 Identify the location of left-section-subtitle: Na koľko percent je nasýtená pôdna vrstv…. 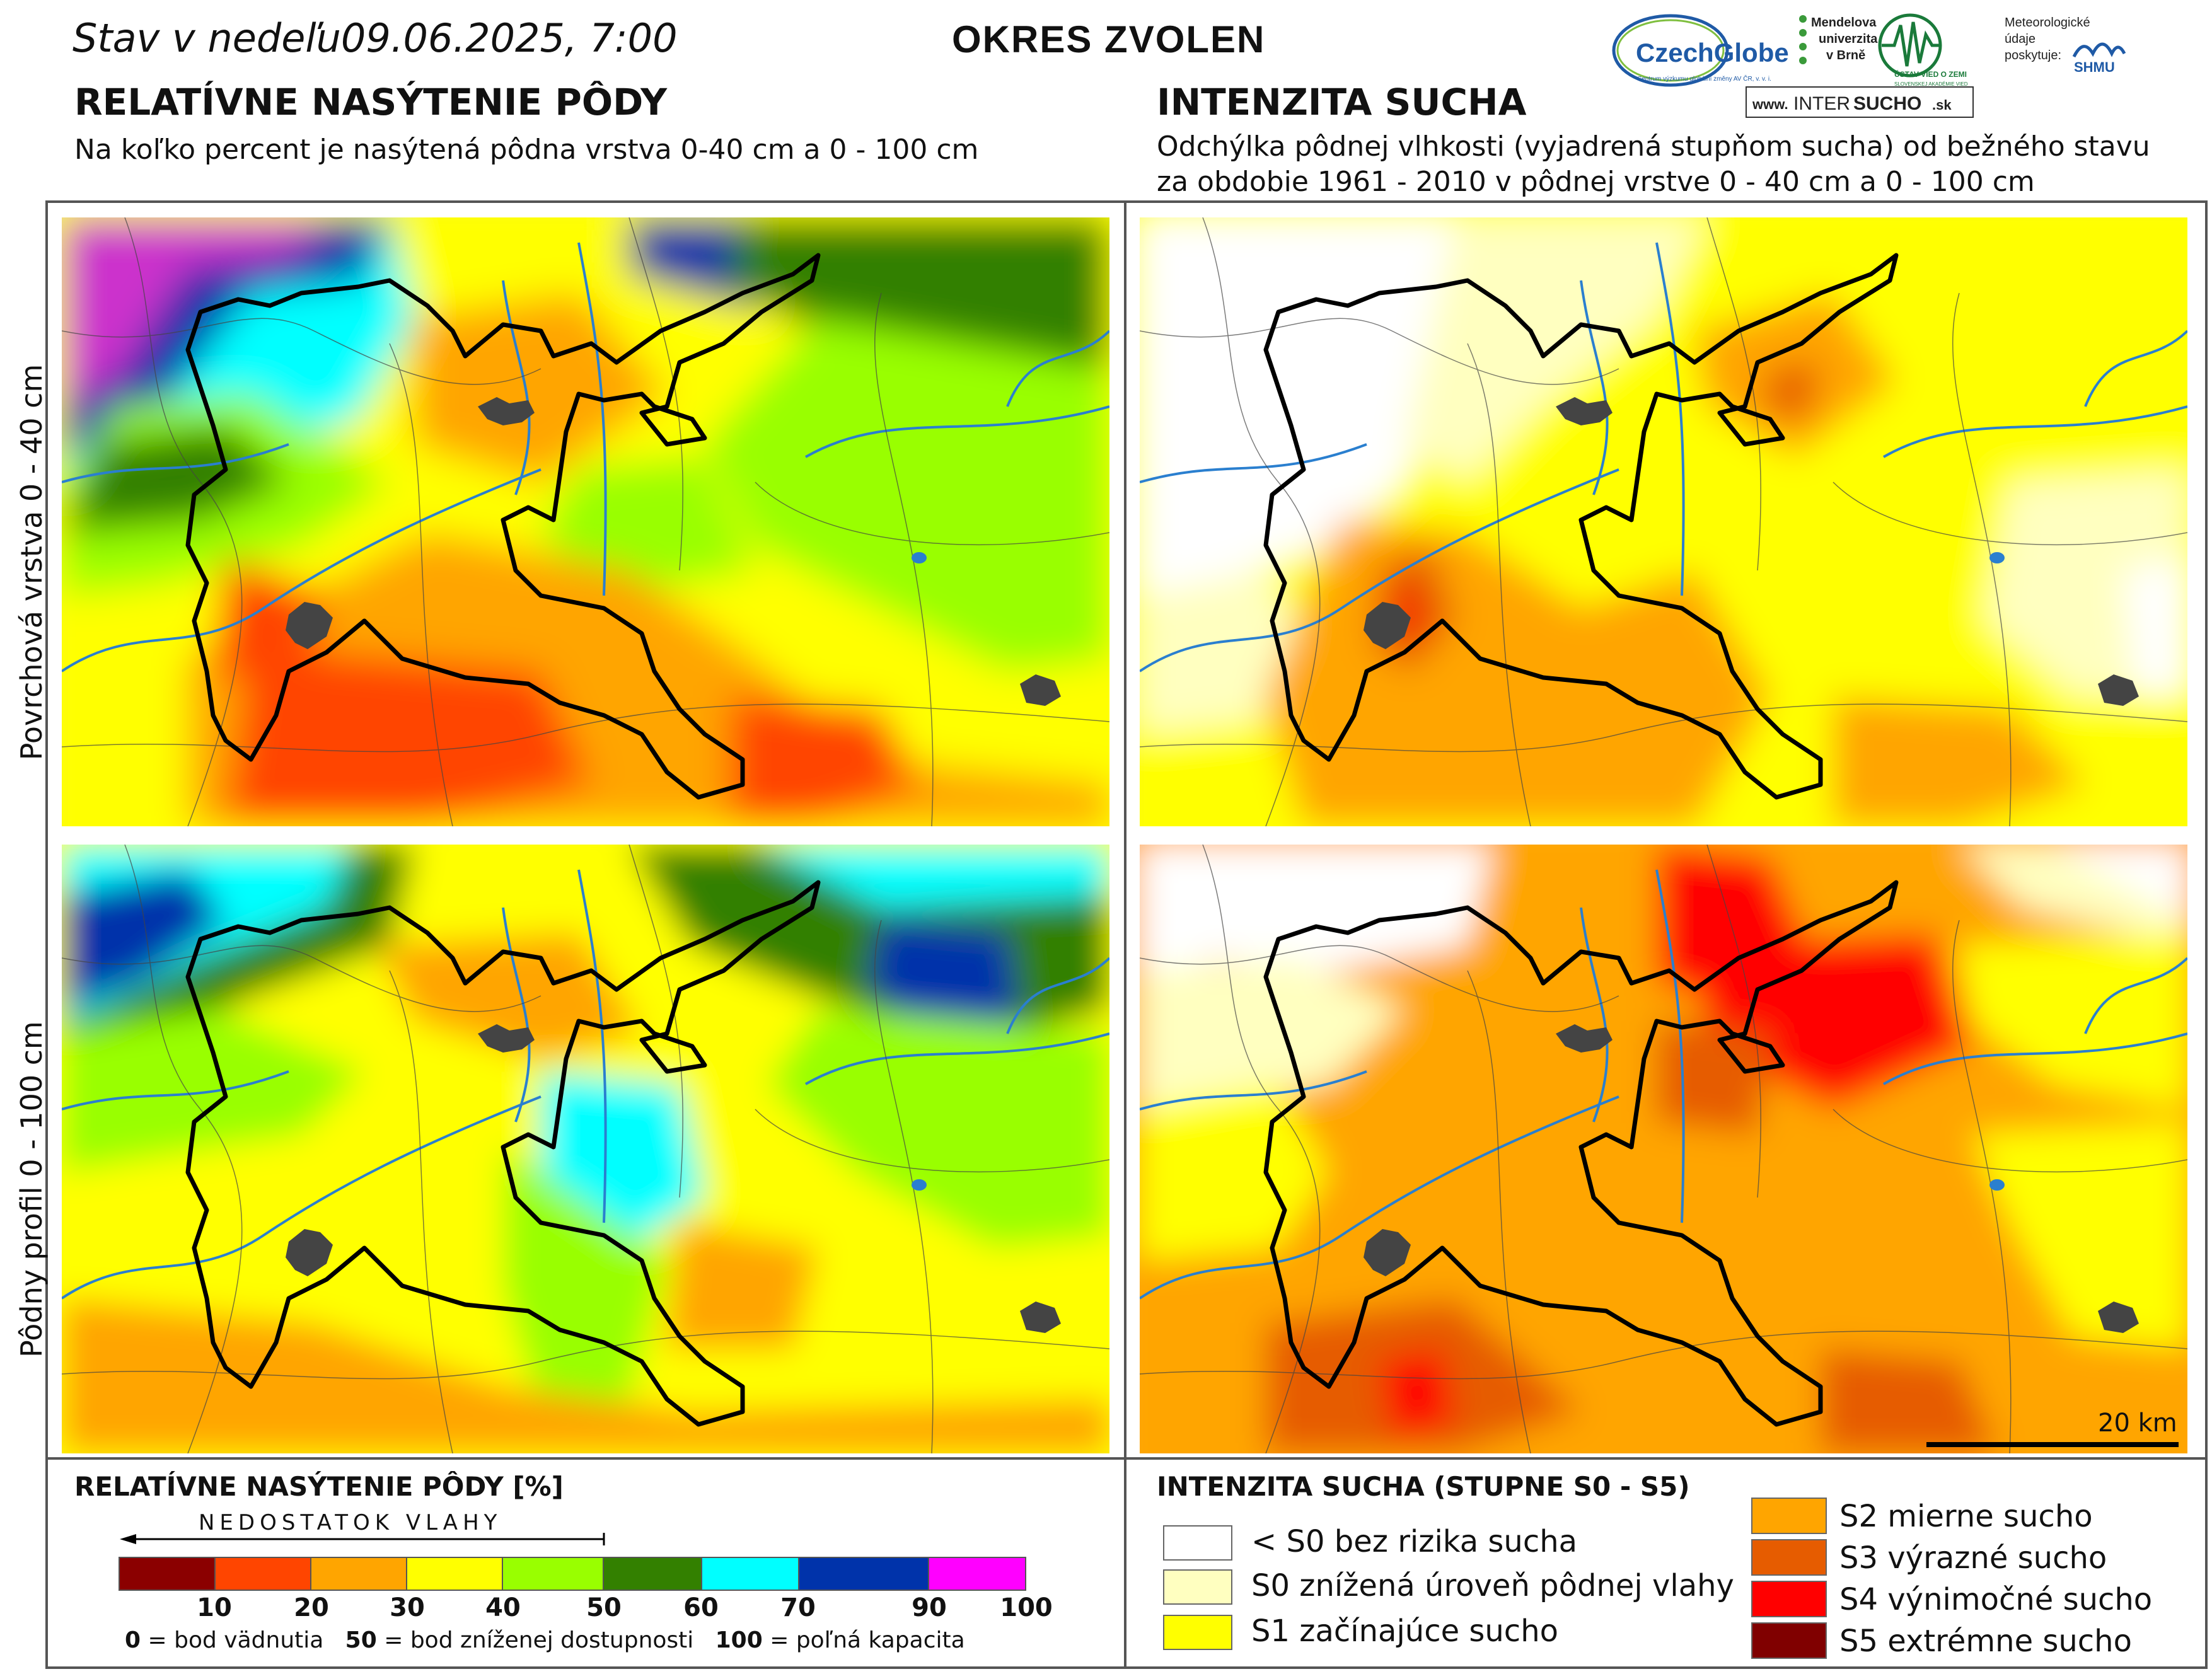
(526, 150).